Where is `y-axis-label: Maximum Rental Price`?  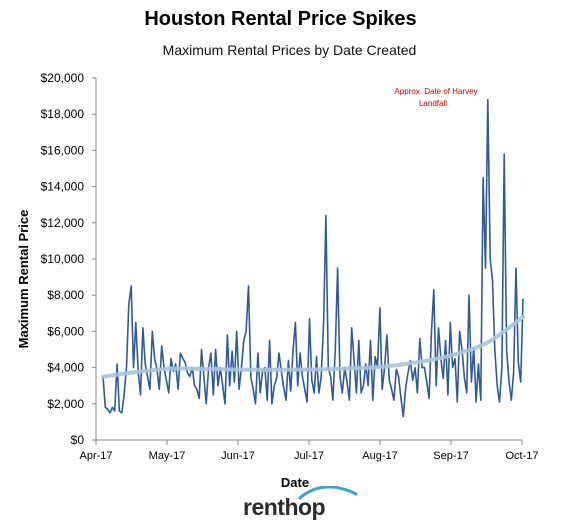 y-axis-label: Maximum Rental Price is located at coordinates (23, 279).